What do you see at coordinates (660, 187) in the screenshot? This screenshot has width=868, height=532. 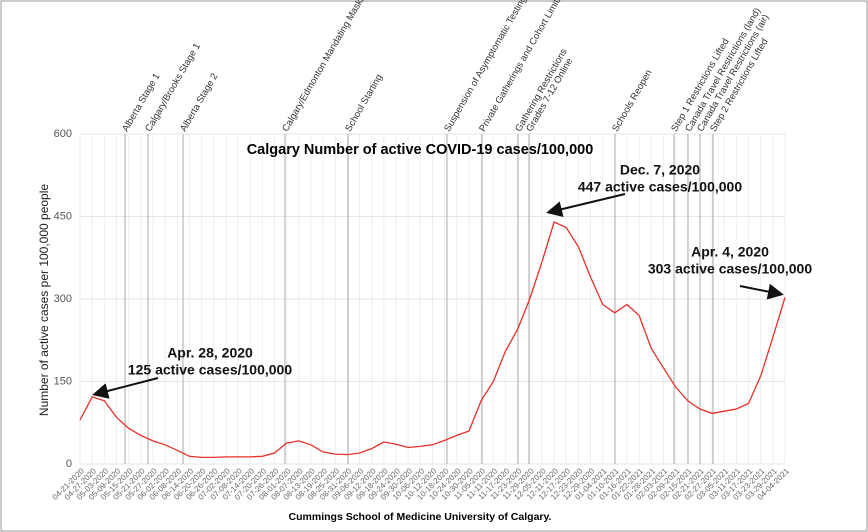 I see `annotation-text: 447 active cases/100,000` at bounding box center [660, 187].